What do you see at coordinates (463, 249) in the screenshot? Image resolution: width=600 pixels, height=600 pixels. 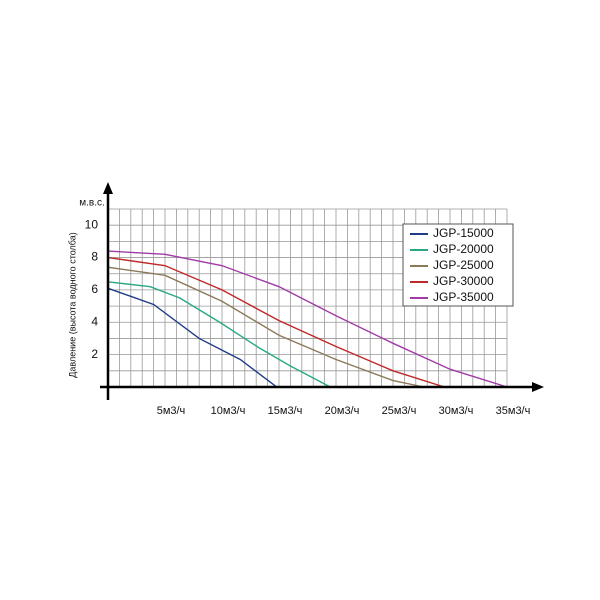 I see `legend-label: JGP-20000` at bounding box center [463, 249].